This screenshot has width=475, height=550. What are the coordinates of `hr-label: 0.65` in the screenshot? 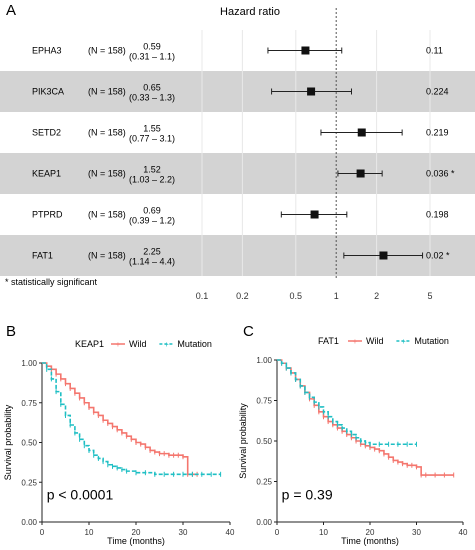 It's located at (152, 88).